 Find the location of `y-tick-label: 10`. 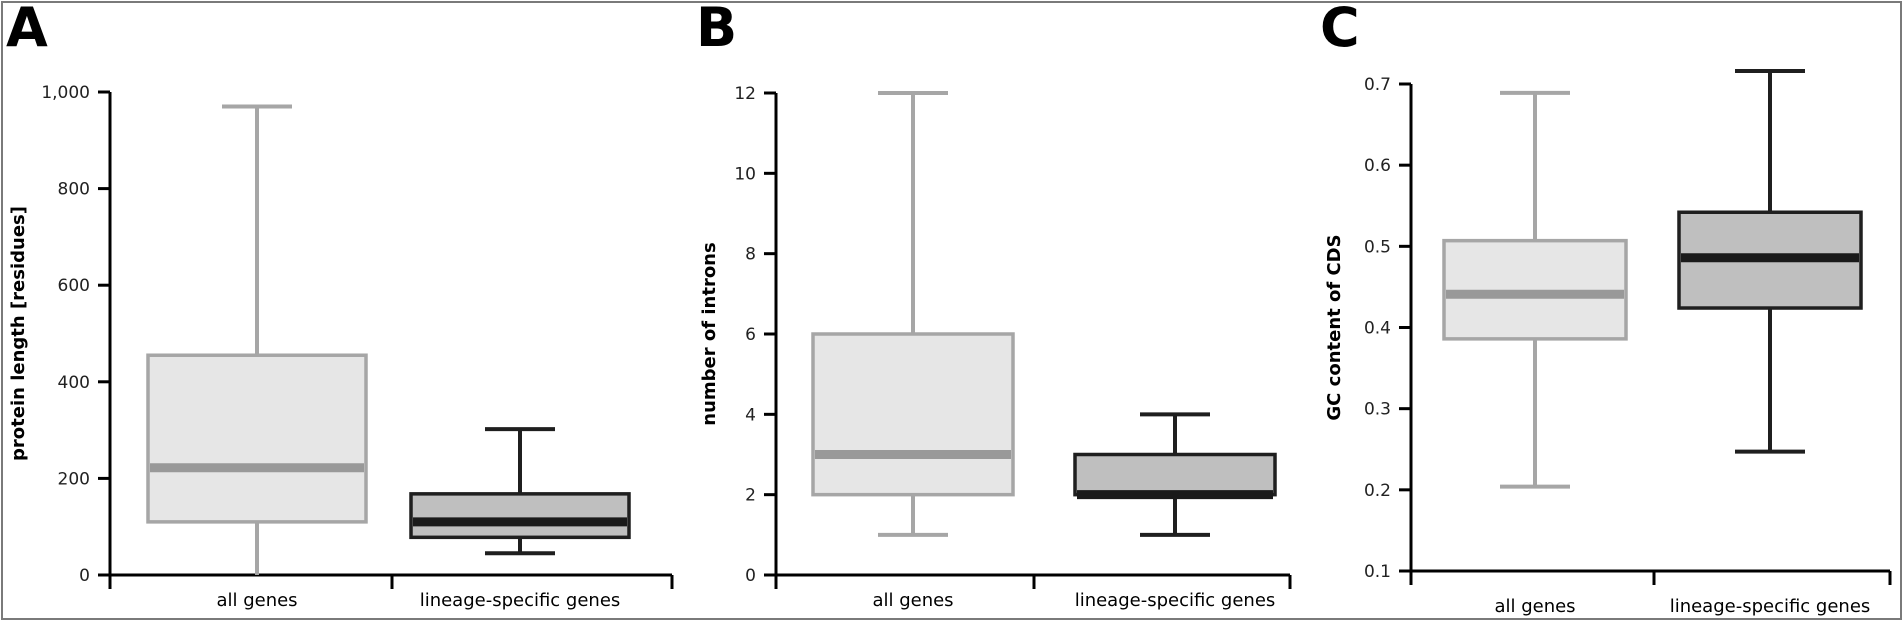

y-tick-label: 10 is located at coordinates (745, 174).